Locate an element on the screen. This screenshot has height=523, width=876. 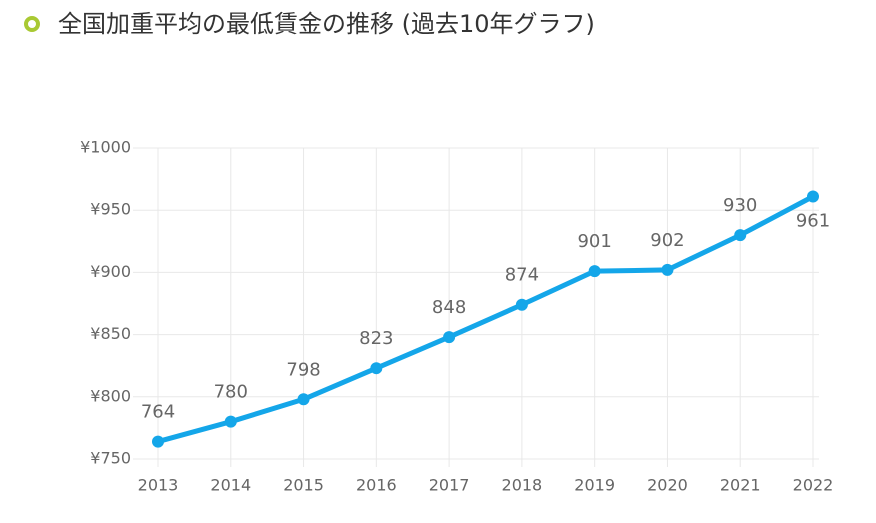
value-label: 874 is located at coordinates (522, 275).